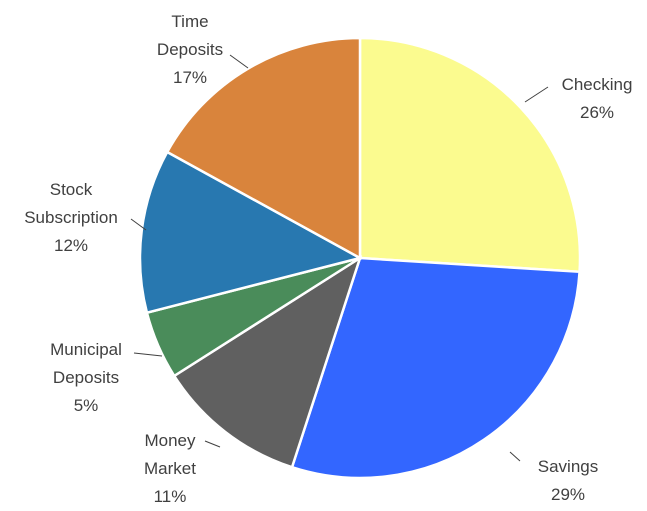  I want to click on slice-label: Checking, so click(597, 84).